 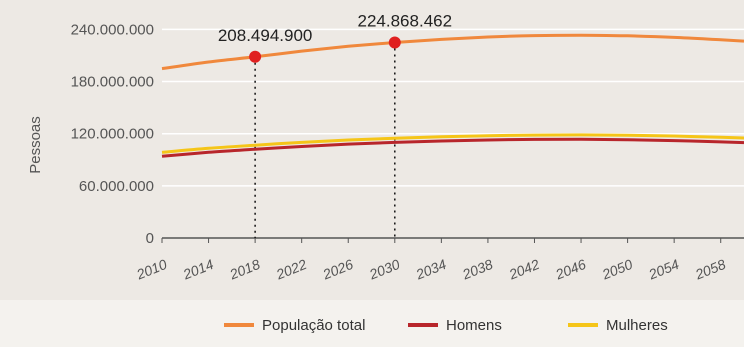 What do you see at coordinates (112, 82) in the screenshot?
I see `y-tick-label: 180.000.000` at bounding box center [112, 82].